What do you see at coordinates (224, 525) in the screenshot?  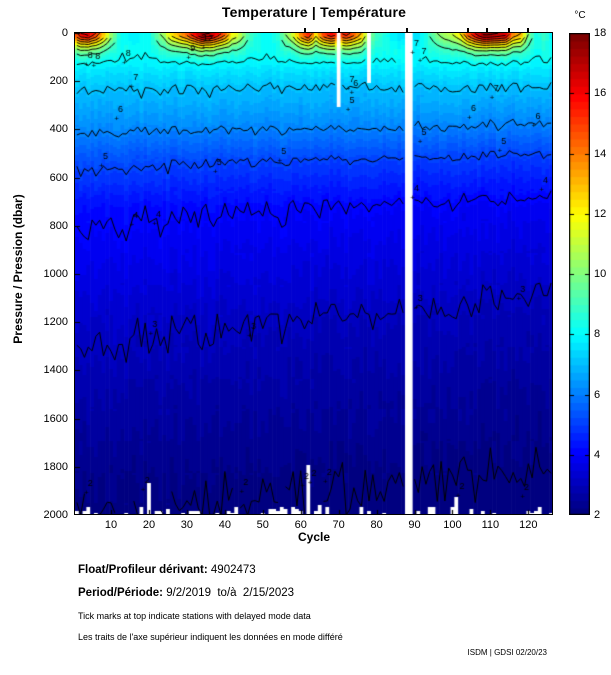 I see `x-tick-label: 40` at bounding box center [224, 525].